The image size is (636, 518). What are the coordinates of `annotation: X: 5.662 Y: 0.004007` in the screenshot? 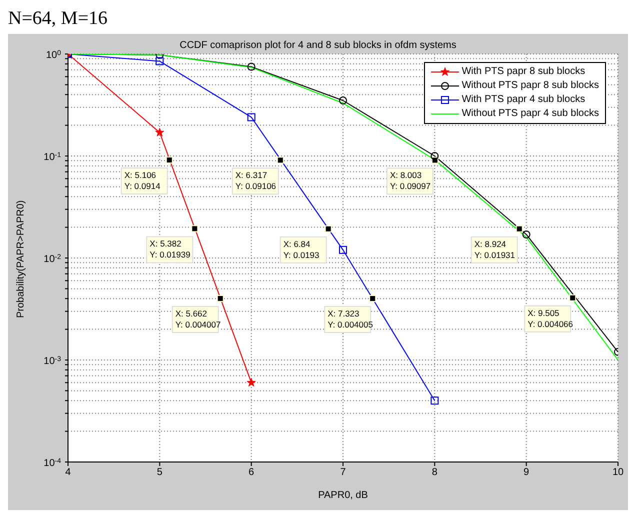 It's located at (198, 319).